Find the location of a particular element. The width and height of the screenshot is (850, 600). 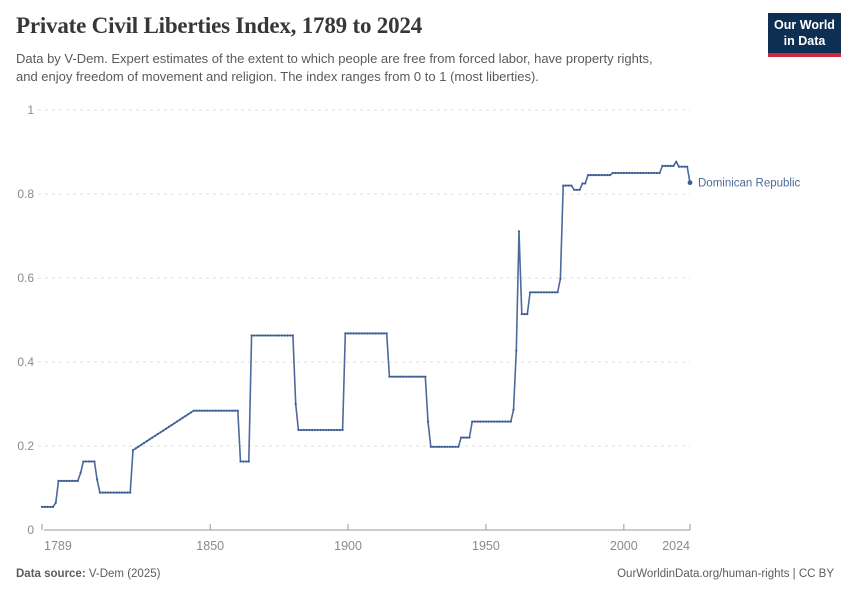

y-tick-label: 1 is located at coordinates (30, 110).